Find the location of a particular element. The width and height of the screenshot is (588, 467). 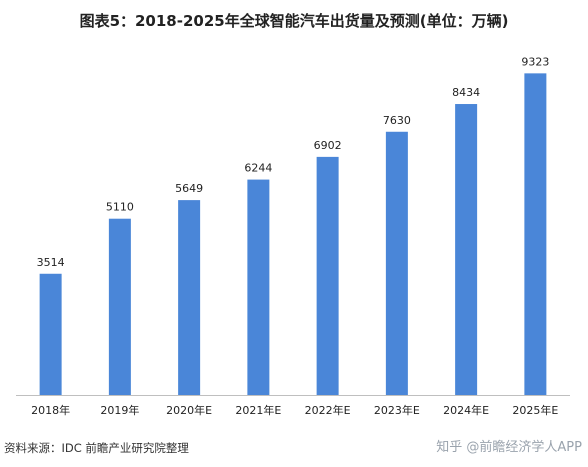

source-note: 资料来源：IDC 前瞻产业研究院整理 is located at coordinates (96, 448).